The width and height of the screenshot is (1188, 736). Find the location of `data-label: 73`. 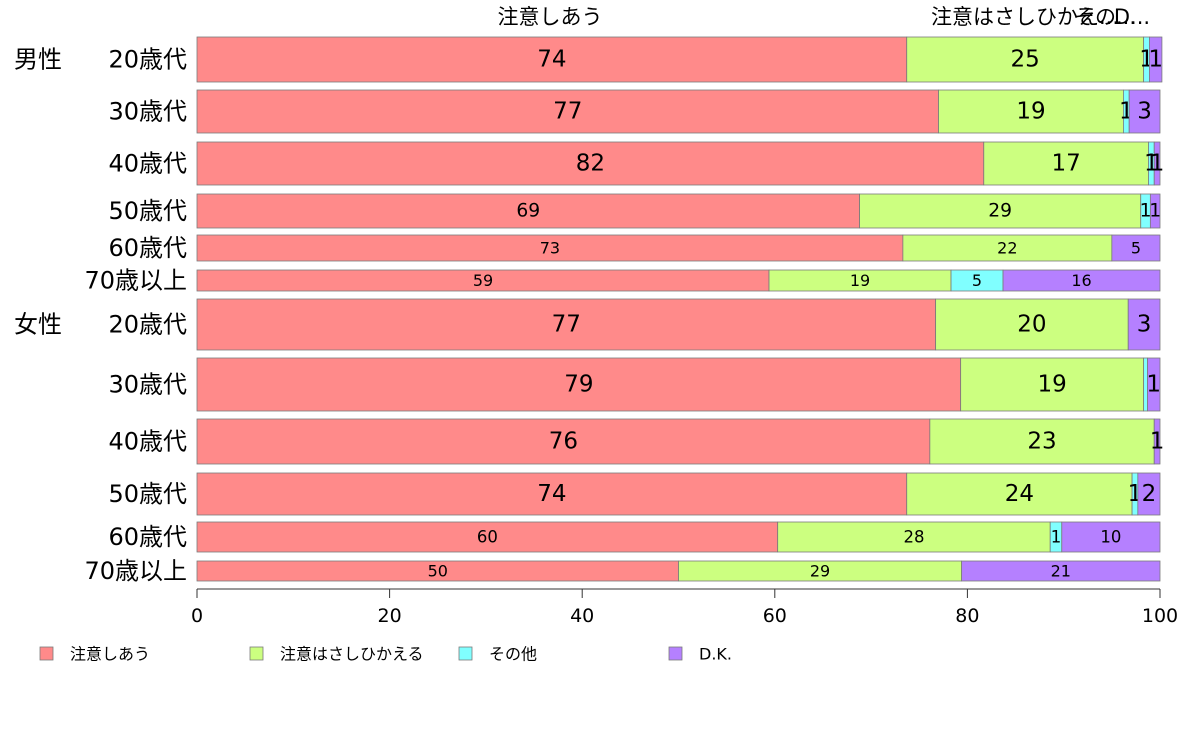

data-label: 73 is located at coordinates (550, 248).